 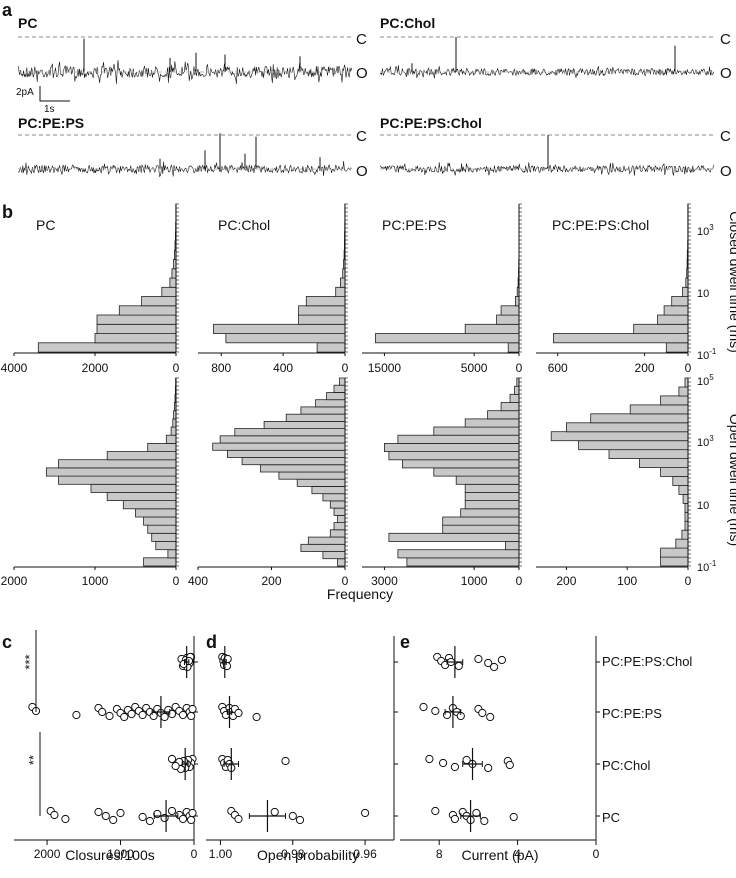 What do you see at coordinates (707, 473) in the screenshot?
I see `open-log-ticks: 10⁵ 10³ 10 10⁻¹` at bounding box center [707, 473].